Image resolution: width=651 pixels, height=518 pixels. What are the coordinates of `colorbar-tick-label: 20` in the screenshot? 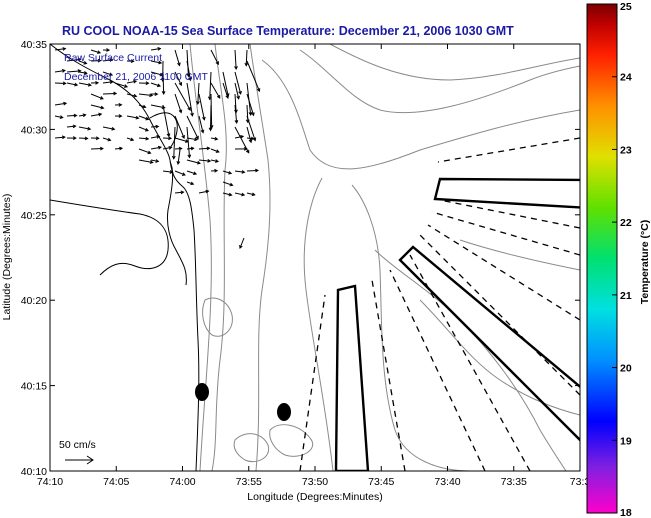 It's located at (626, 369).